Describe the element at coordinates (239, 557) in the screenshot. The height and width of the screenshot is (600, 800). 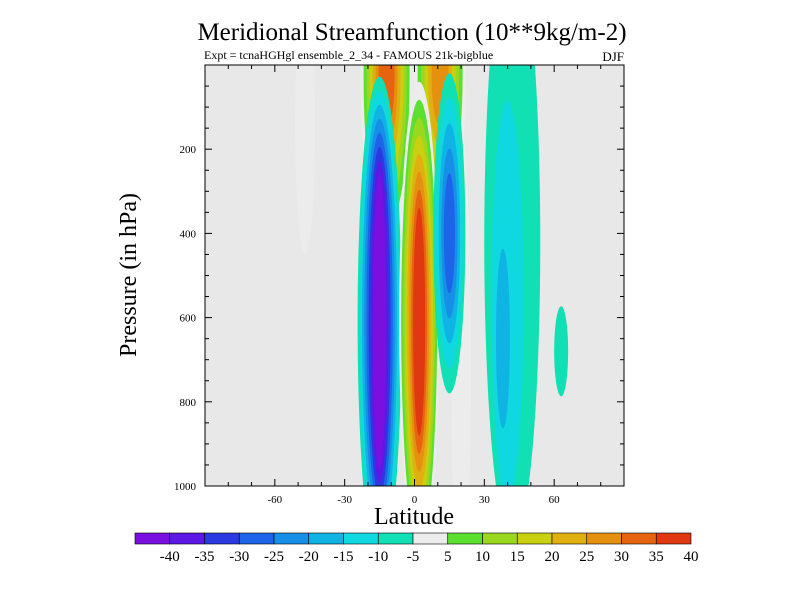
I see `colorbar-label: -30` at that location.